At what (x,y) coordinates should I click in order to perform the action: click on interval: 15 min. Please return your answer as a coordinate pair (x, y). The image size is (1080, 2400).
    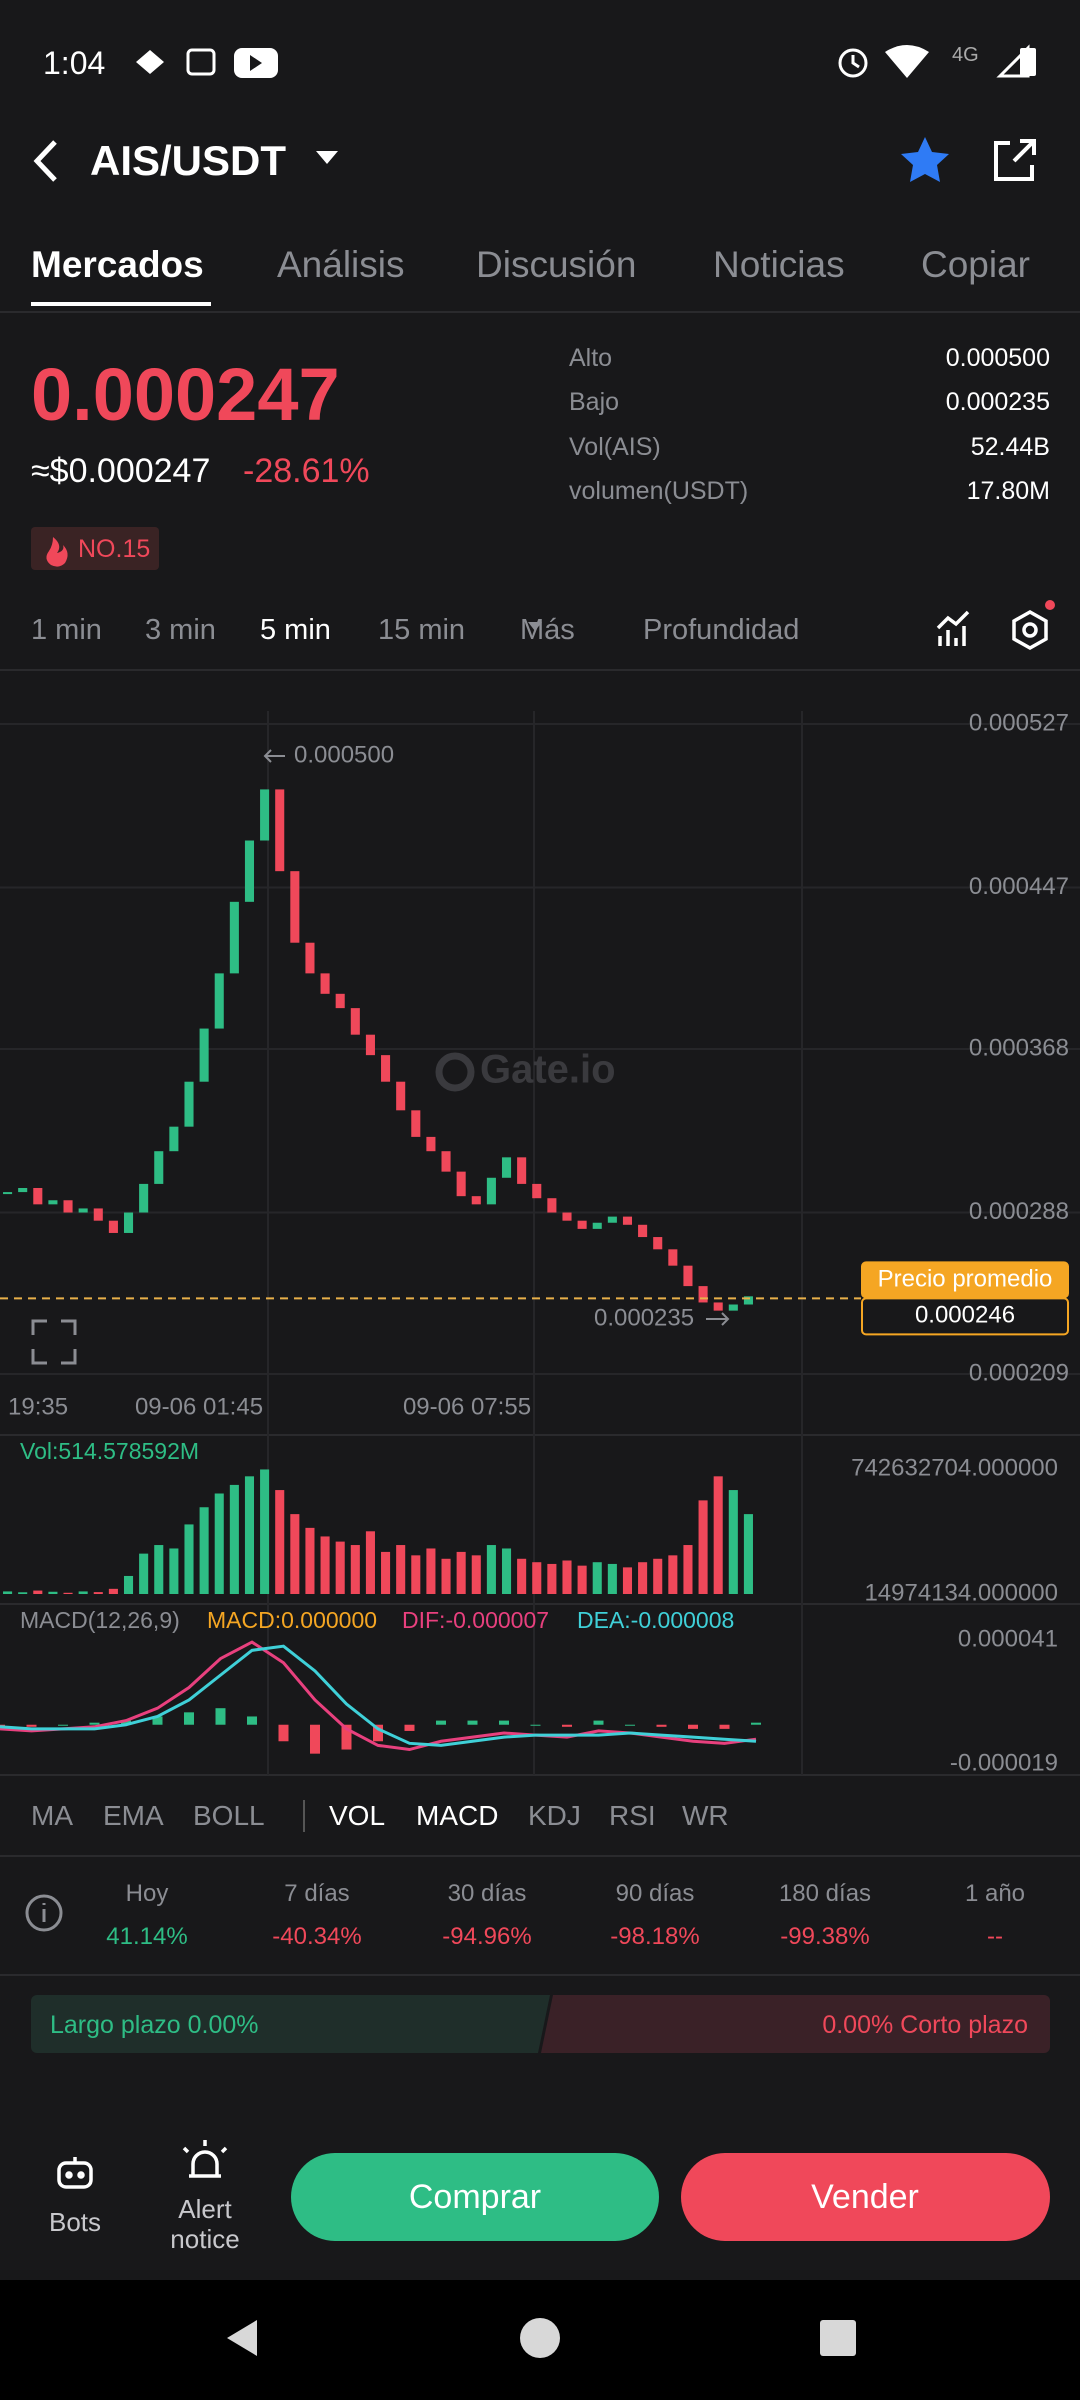
    Looking at the image, I should click on (422, 629).